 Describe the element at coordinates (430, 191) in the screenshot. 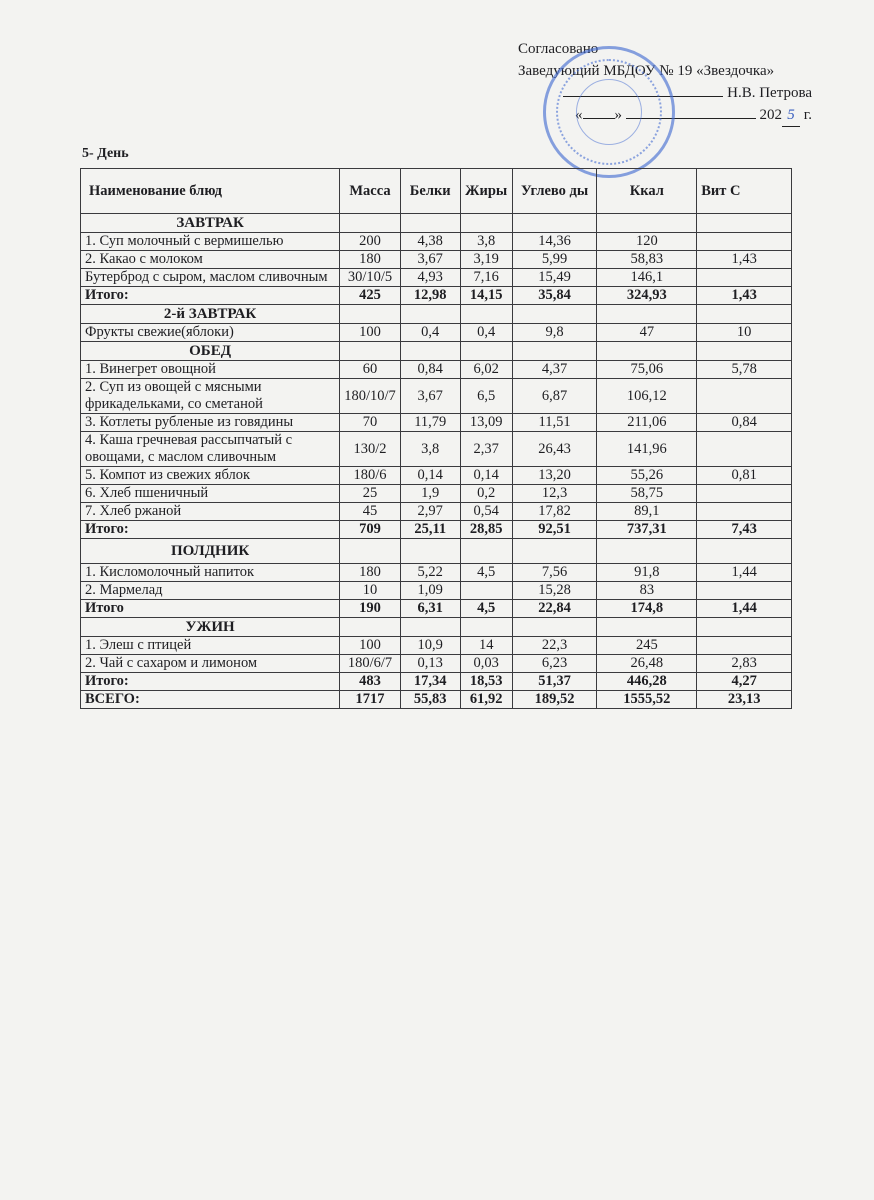

I see `header-protein: Белки` at that location.